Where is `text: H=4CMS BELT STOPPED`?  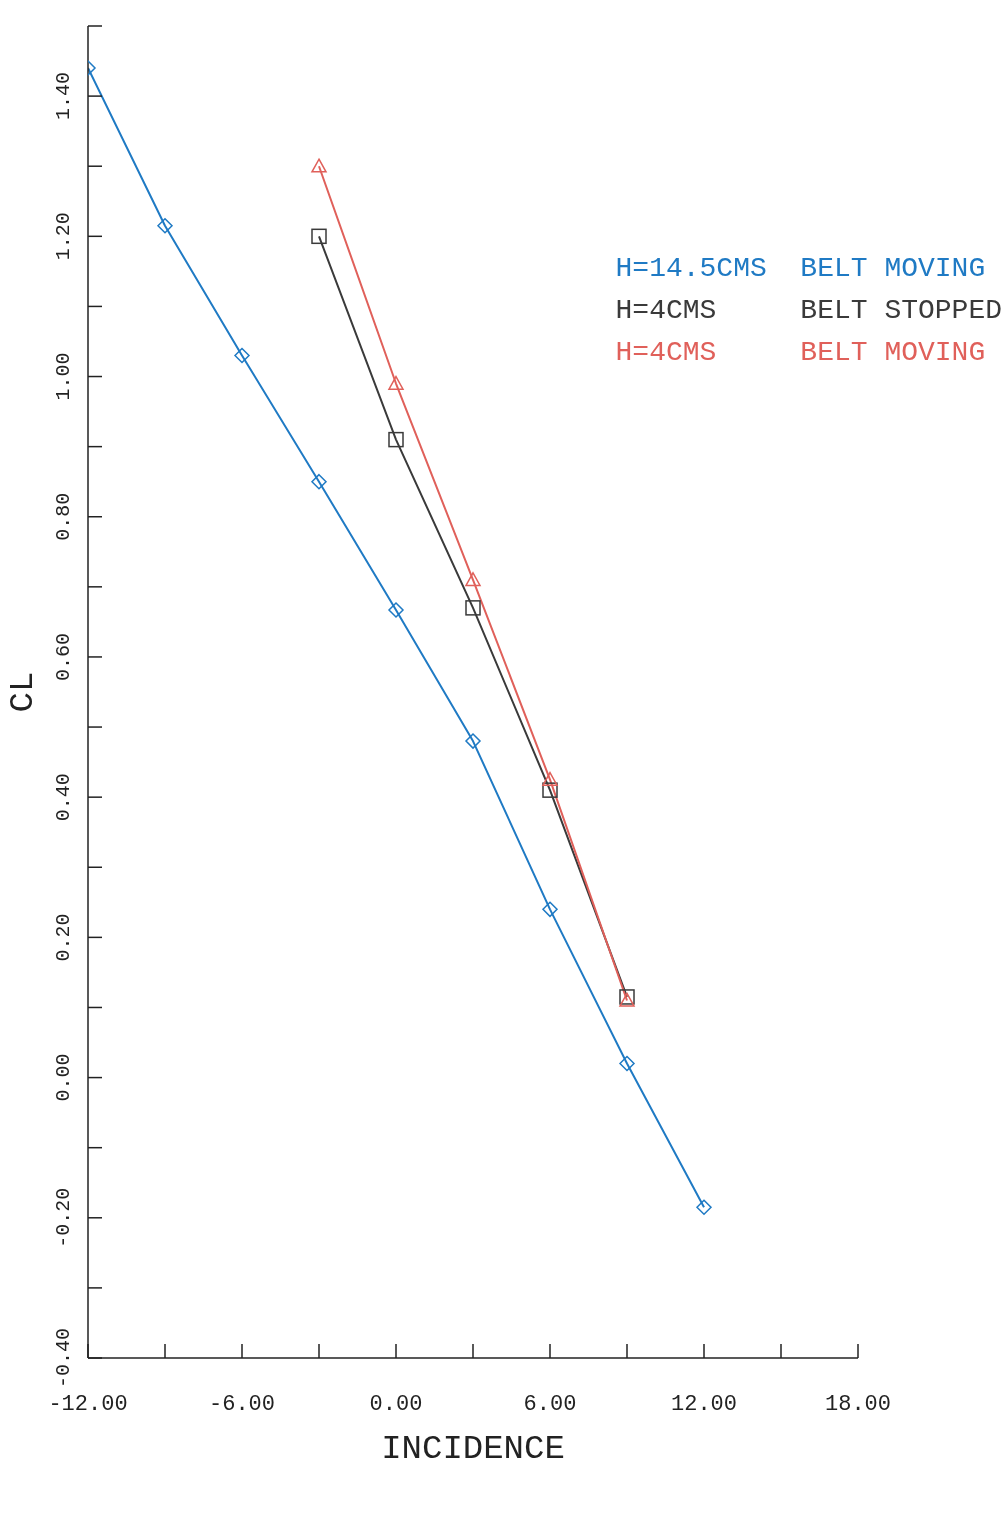
text: H=4CMS BELT STOPPED is located at coordinates (808, 311).